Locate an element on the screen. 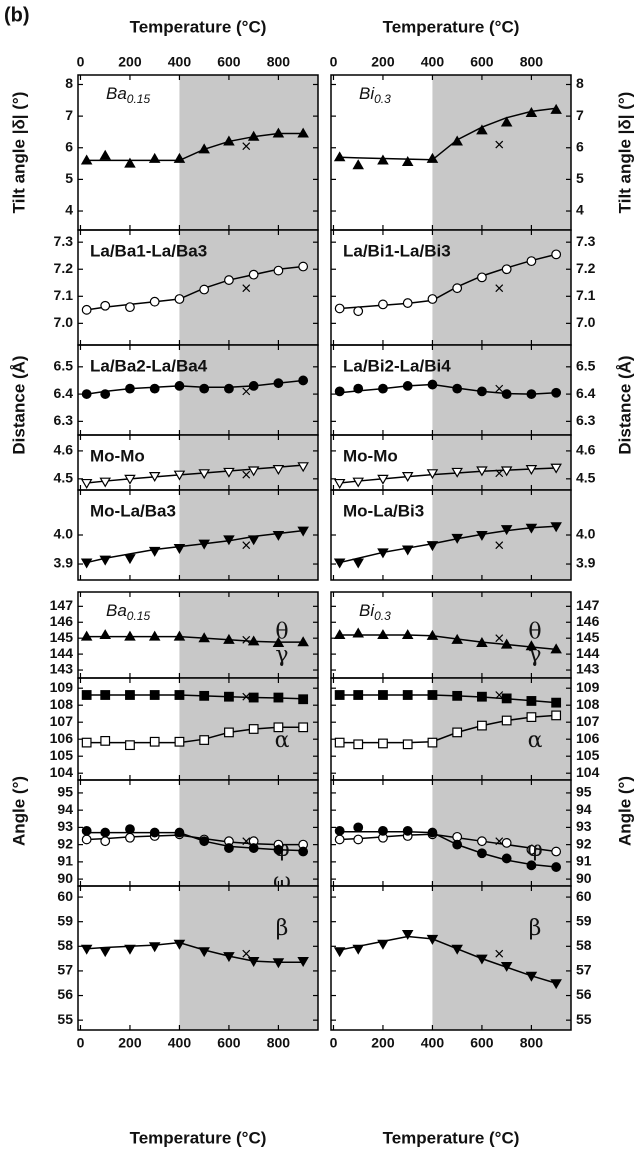 This screenshot has width=641, height=1154. y-tick-label: 4.6 is located at coordinates (586, 450).